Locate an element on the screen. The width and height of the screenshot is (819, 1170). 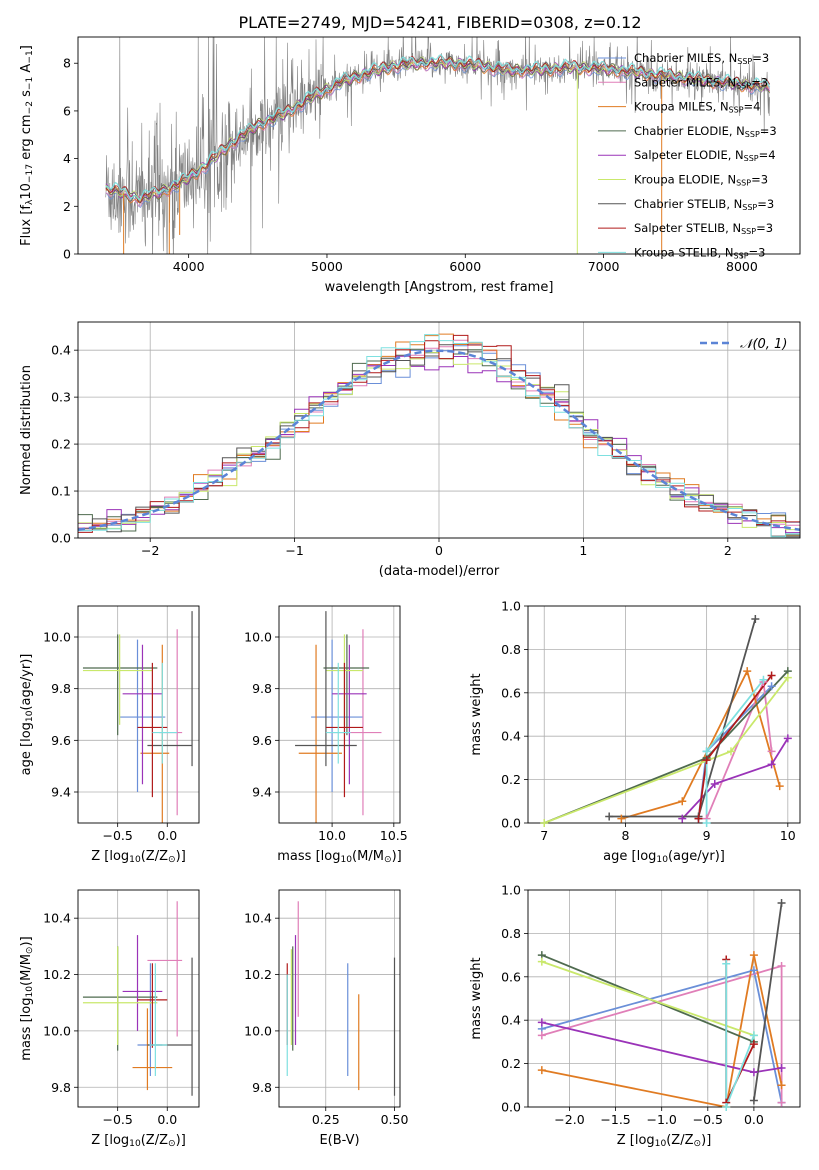
x-tick-label: 10 is located at coordinates (788, 835).